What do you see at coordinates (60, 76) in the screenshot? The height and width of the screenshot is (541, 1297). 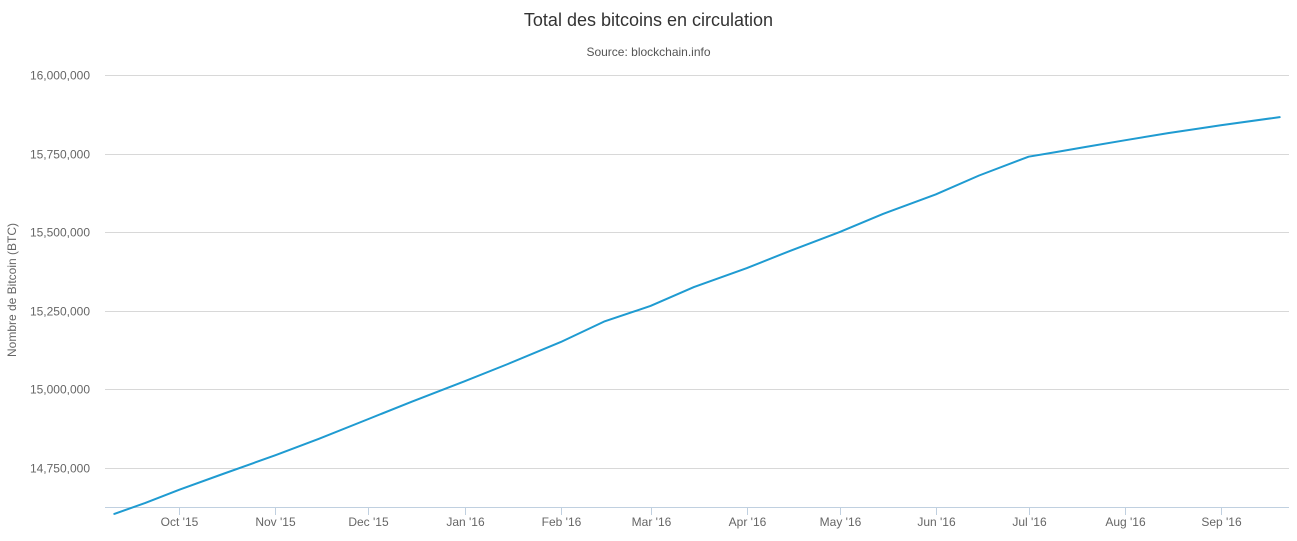 I see `y-tick-label: 16,000,000` at bounding box center [60, 76].